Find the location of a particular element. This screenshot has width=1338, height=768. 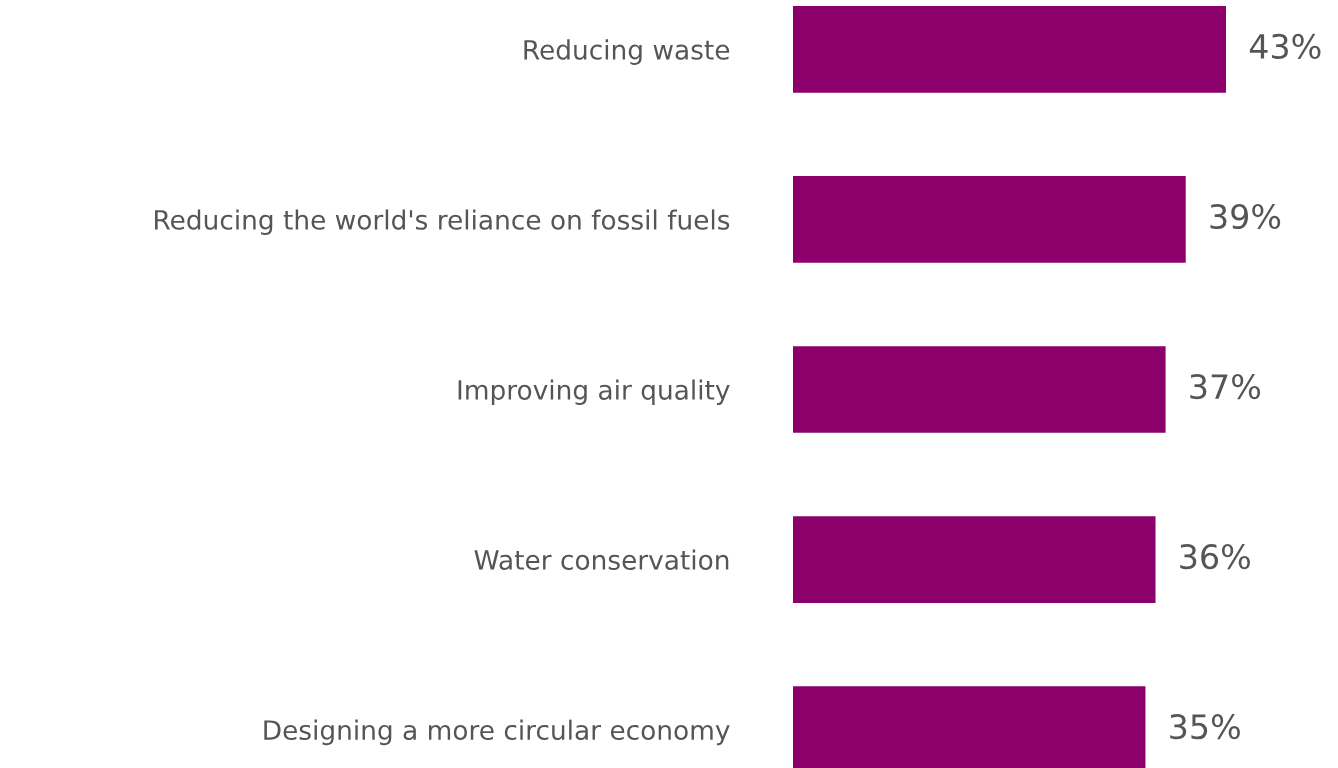

data-label: 35% is located at coordinates (1205, 727).